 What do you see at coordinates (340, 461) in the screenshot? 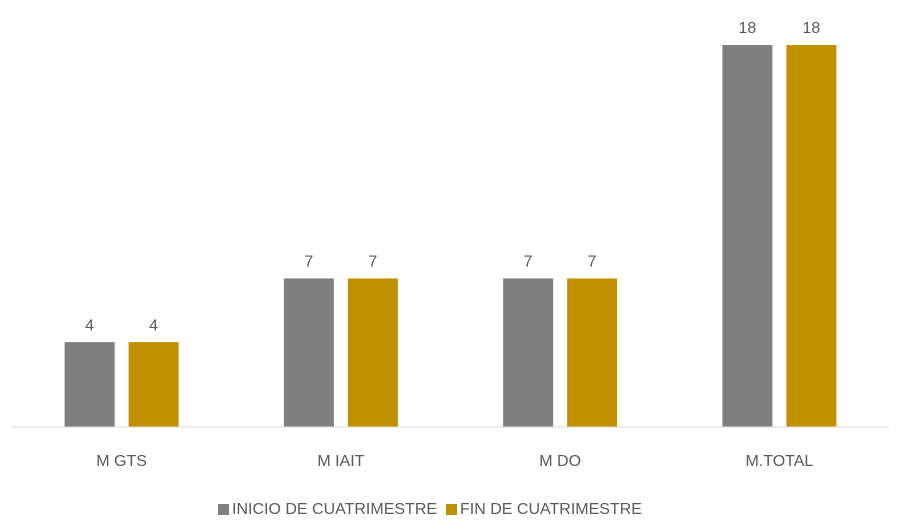
I see `x-tick-label: M IAIT` at bounding box center [340, 461].